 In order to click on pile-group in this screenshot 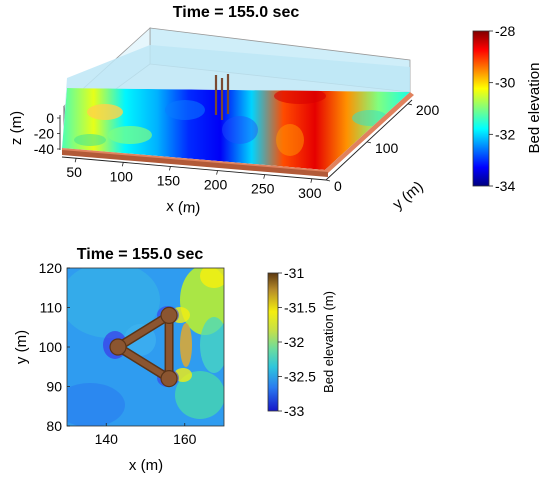, I will do `click(222, 97)`.